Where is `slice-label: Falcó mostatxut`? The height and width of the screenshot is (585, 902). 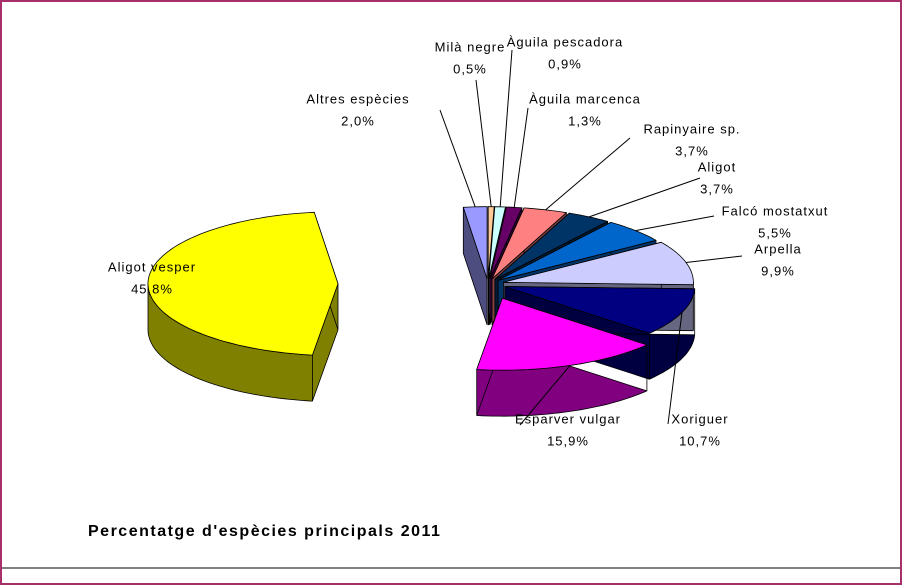
slice-label: Falcó mostatxut is located at coordinates (775, 210).